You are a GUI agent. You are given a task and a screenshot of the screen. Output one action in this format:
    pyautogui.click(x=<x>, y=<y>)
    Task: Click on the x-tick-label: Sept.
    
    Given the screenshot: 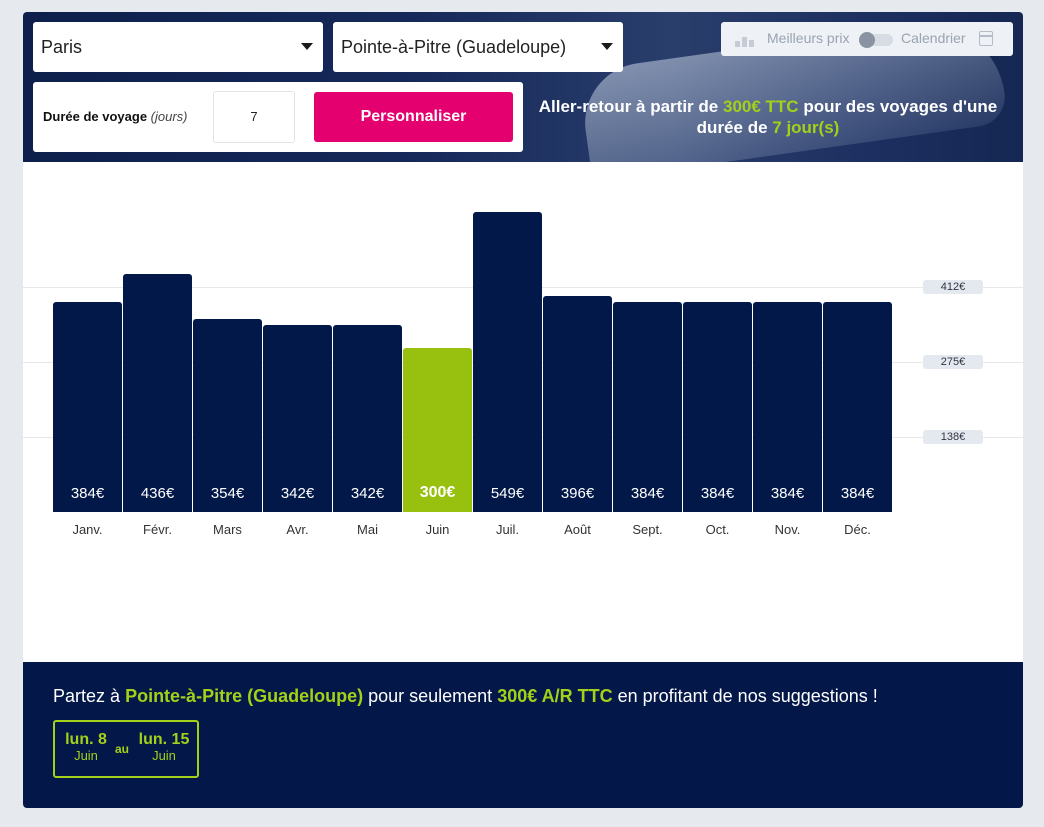 What is the action you would take?
    pyautogui.click(x=647, y=529)
    